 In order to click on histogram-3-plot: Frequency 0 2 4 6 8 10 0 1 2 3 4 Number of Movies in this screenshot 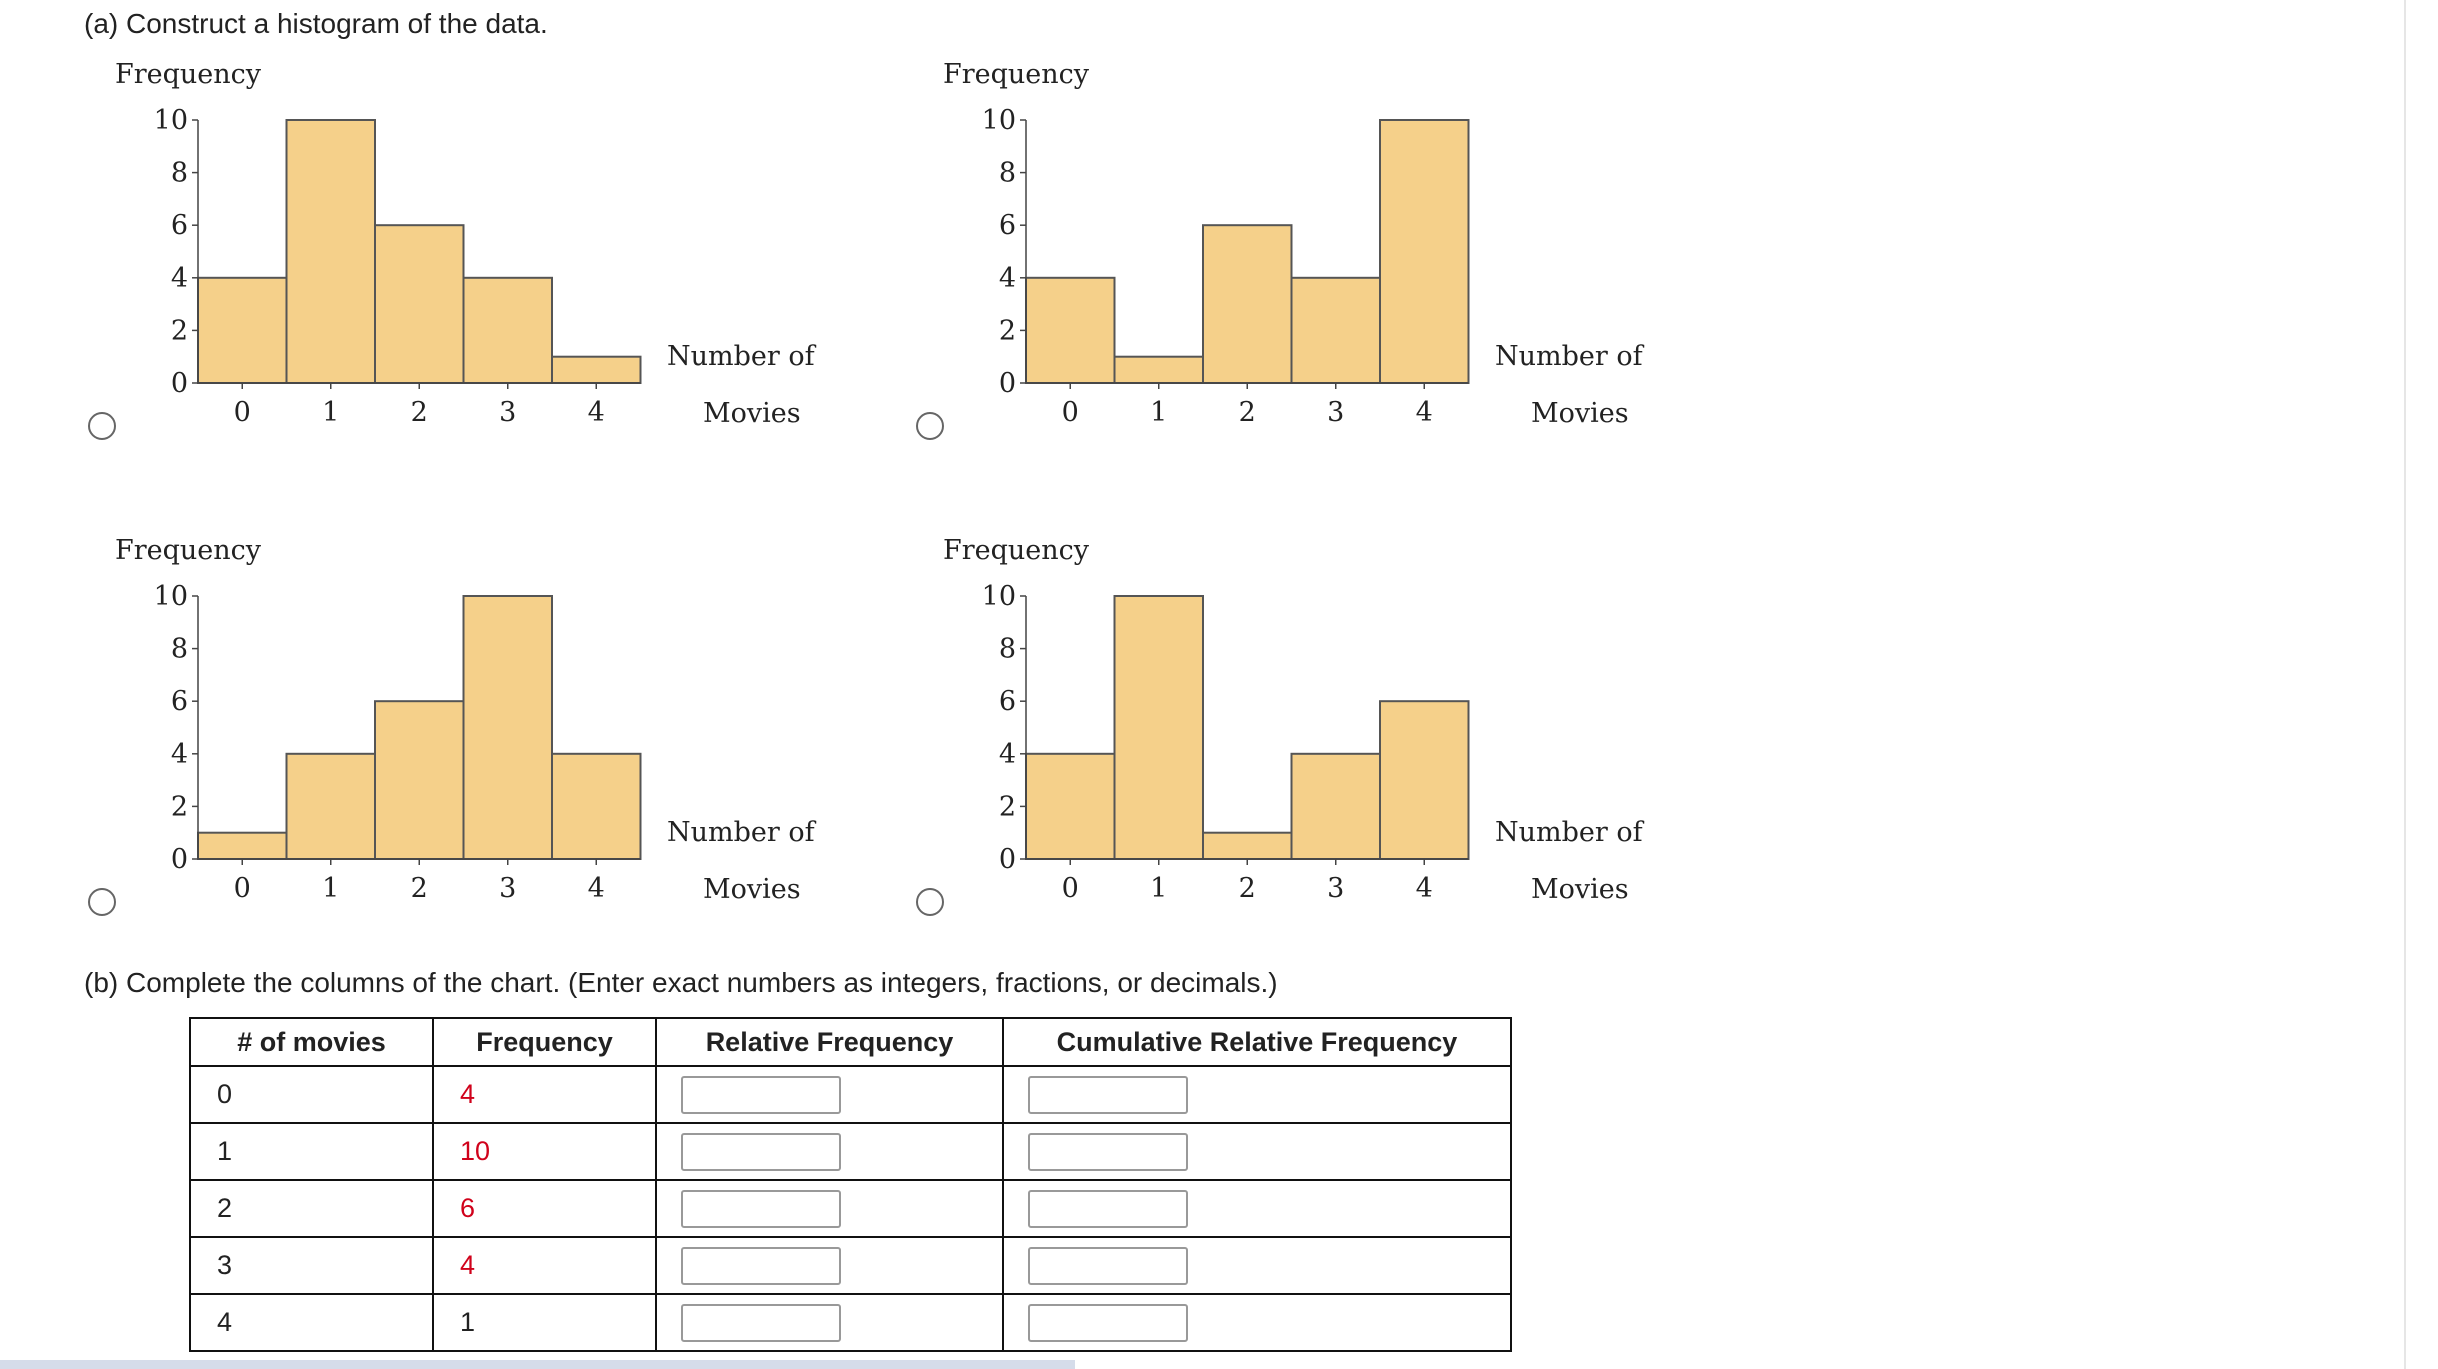, I will do `click(466, 720)`.